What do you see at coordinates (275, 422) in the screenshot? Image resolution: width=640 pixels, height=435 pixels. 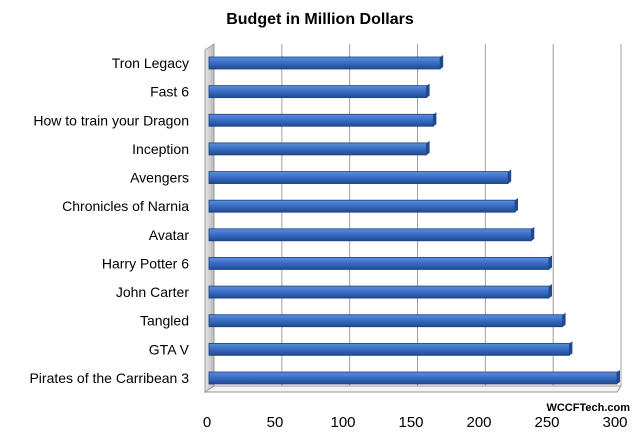 I see `x-tick-label: 50` at bounding box center [275, 422].